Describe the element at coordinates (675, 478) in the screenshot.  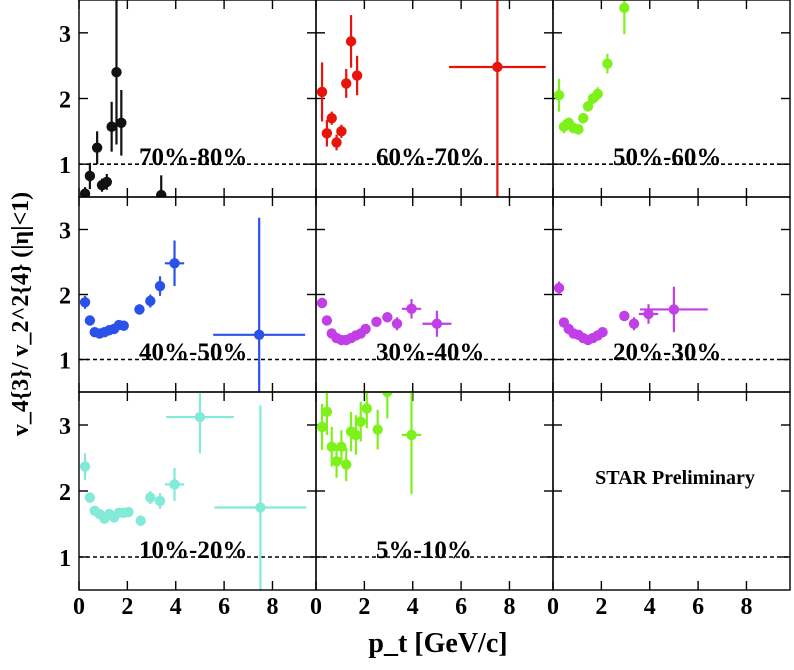
I see `star-preliminary-annotation: STAR Preliminary` at that location.